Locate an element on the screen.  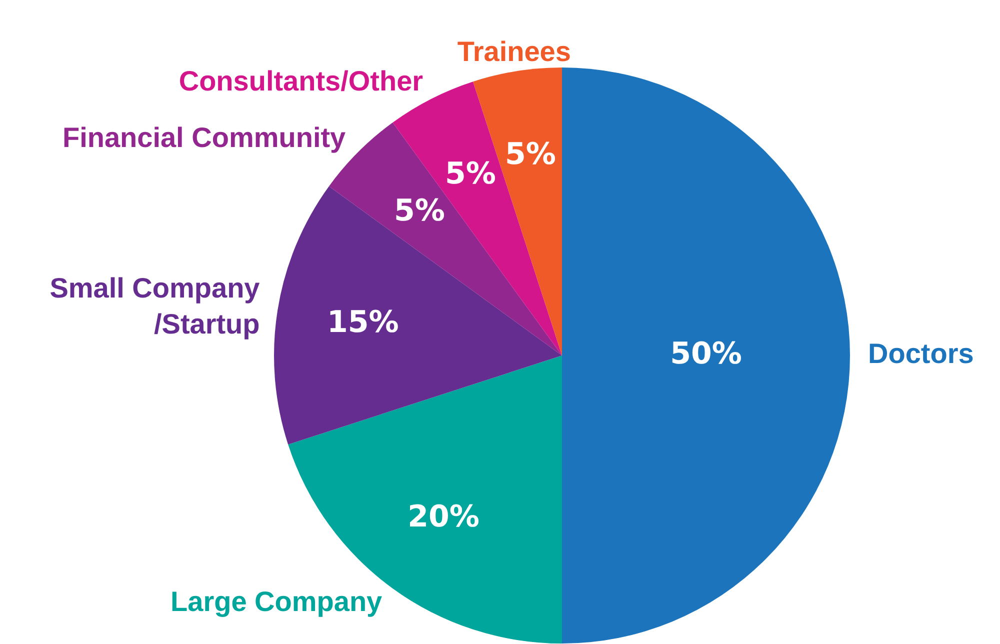
slice-label: Small Company /Startup is located at coordinates (155, 306).